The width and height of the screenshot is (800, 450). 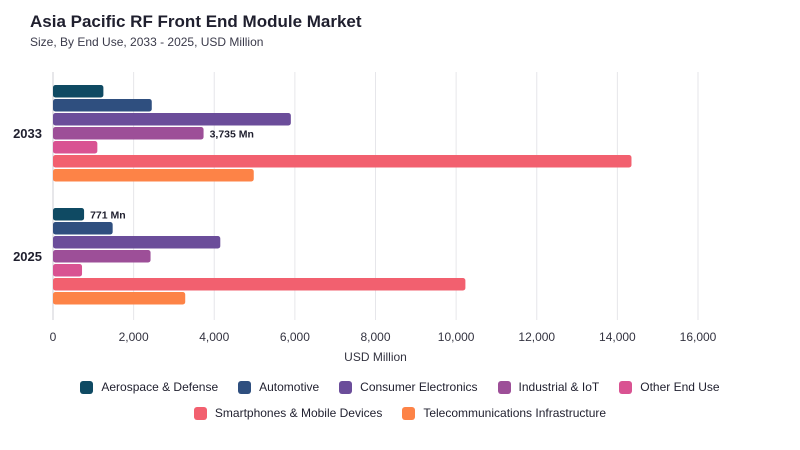 I want to click on legend-item-aerospace-defense: Aerospace & Defense, so click(x=149, y=387).